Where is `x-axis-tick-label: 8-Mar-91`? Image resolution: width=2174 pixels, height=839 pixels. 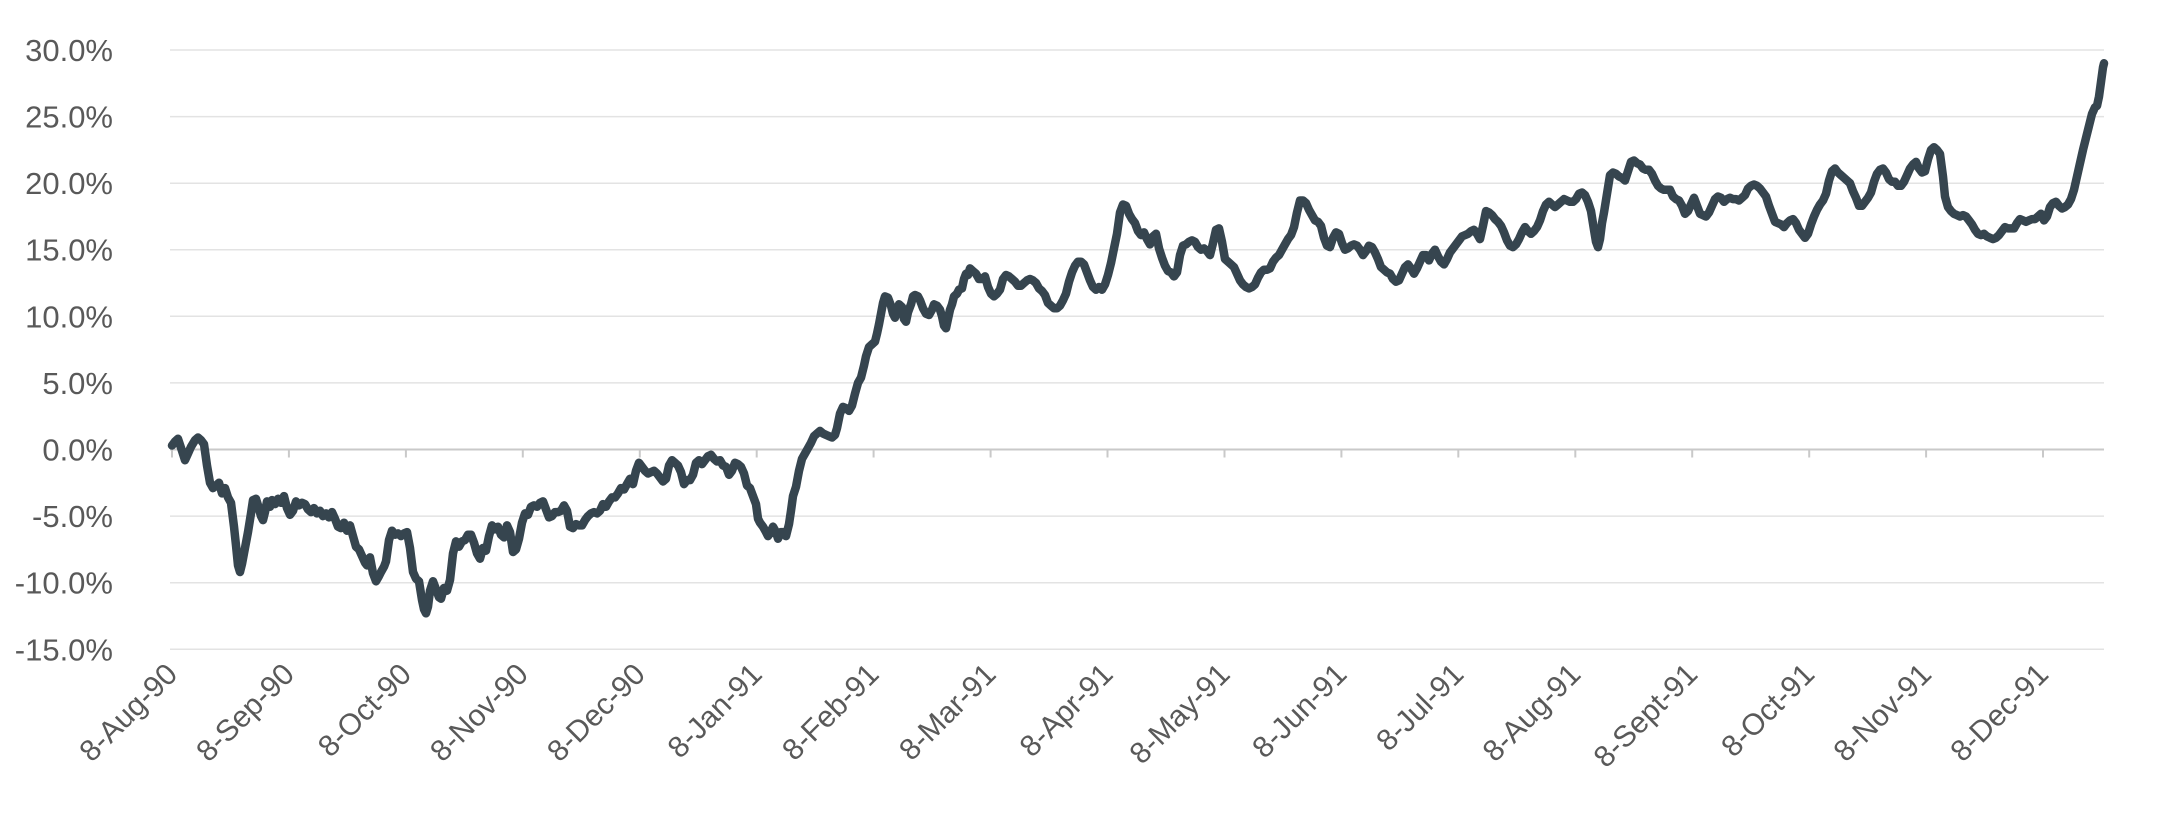 x-axis-tick-label: 8-Mar-91 is located at coordinates (947, 712).